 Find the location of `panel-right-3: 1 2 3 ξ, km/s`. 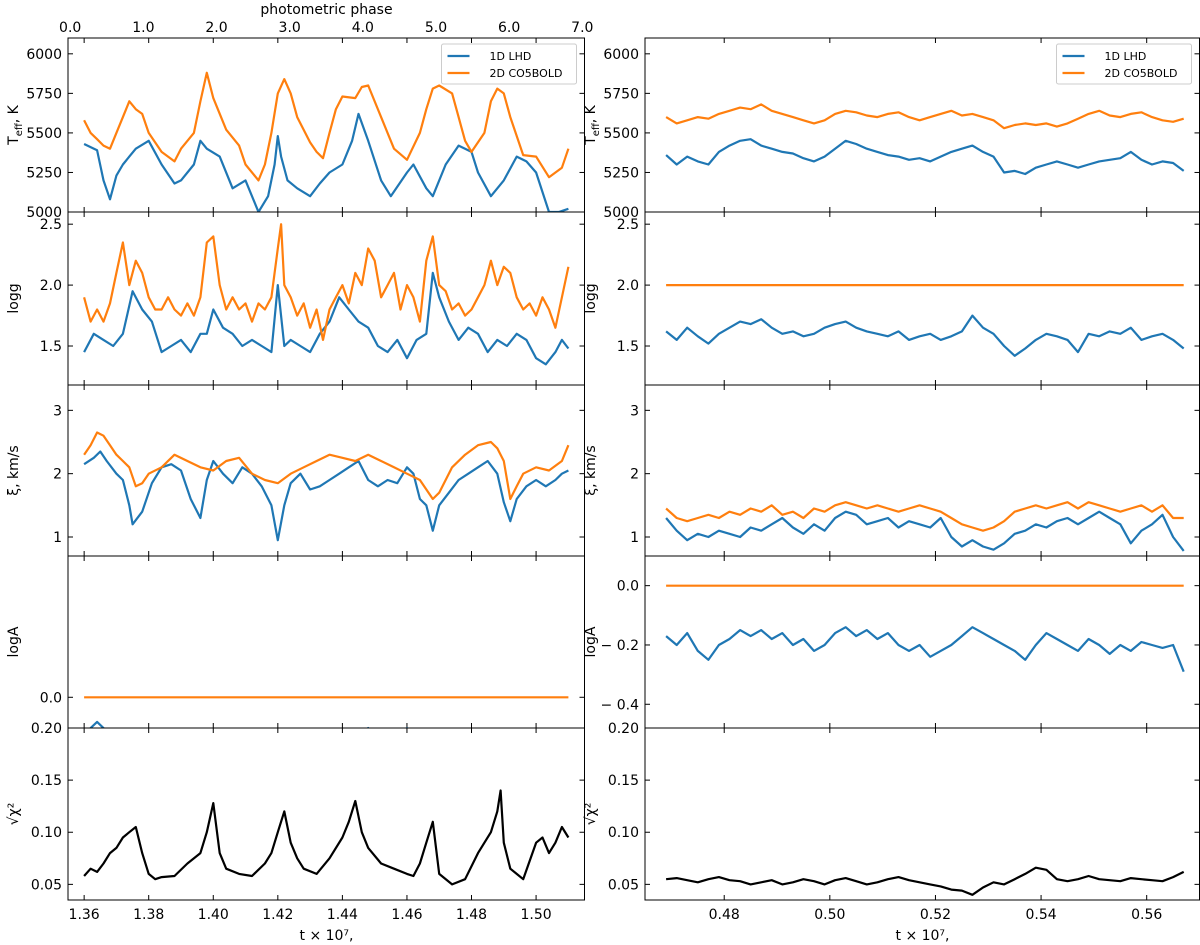

panel-right-3: 1 2 3 ξ, km/s is located at coordinates (891, 470).